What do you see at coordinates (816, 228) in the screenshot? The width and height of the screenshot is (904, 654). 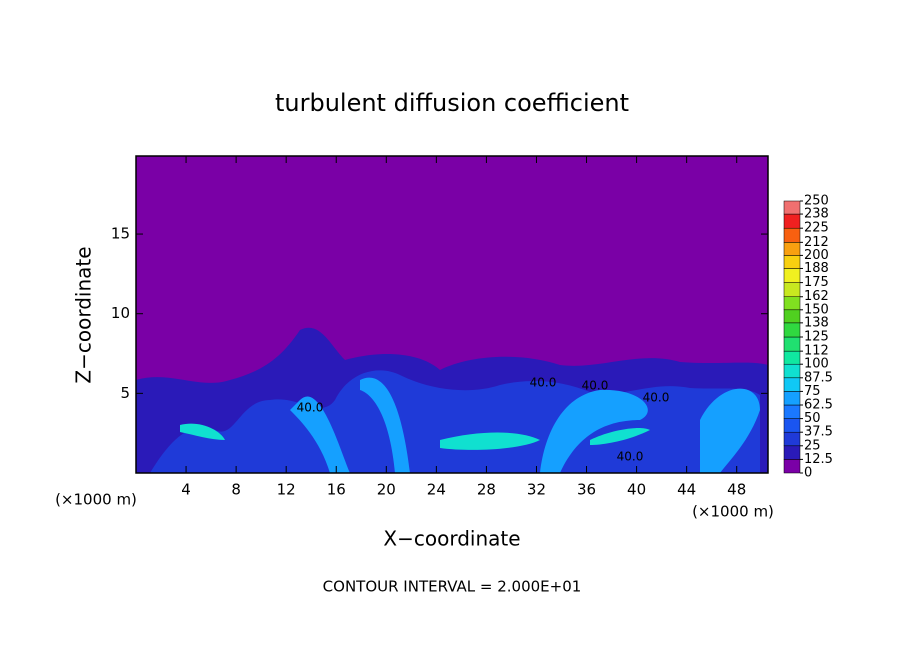 I see `colorbar-label: 225` at bounding box center [816, 228].